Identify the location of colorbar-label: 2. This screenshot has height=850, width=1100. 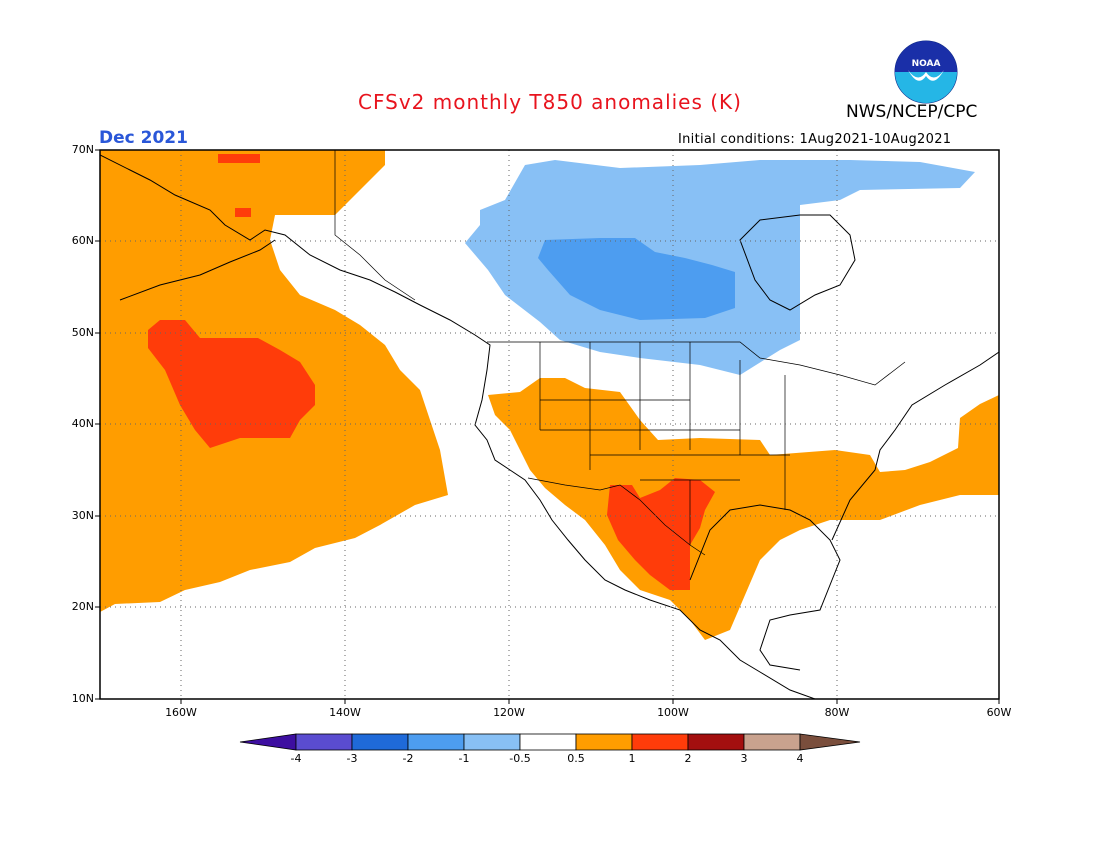
(688, 758).